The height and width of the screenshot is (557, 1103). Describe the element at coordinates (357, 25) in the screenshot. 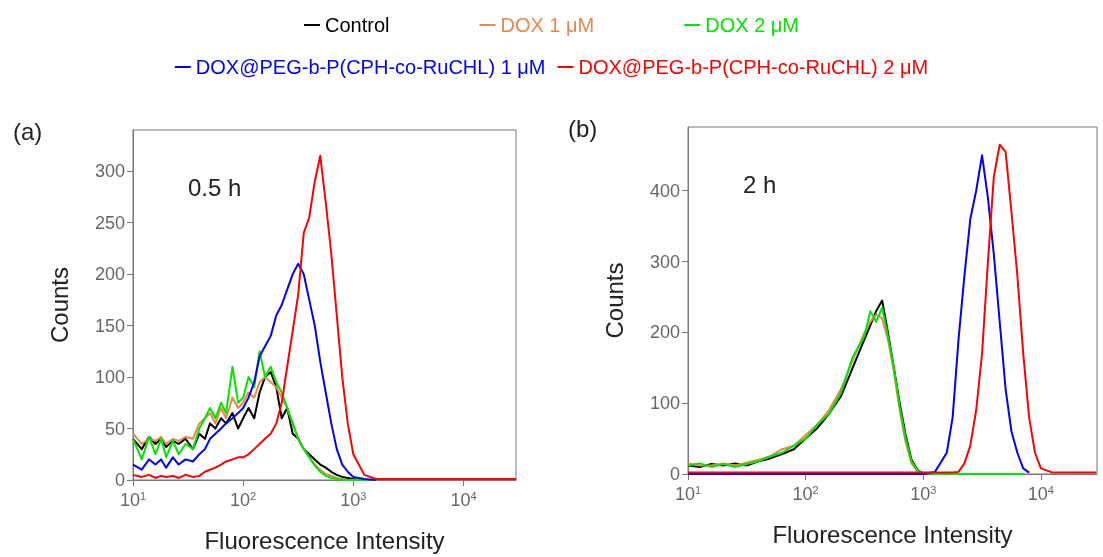

I see `legend-label: Control` at that location.